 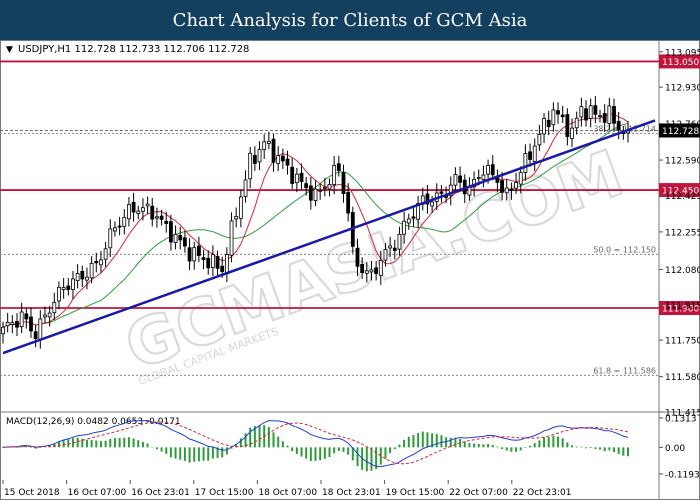 I want to click on level-tag-label: 112.450, so click(x=680, y=192).